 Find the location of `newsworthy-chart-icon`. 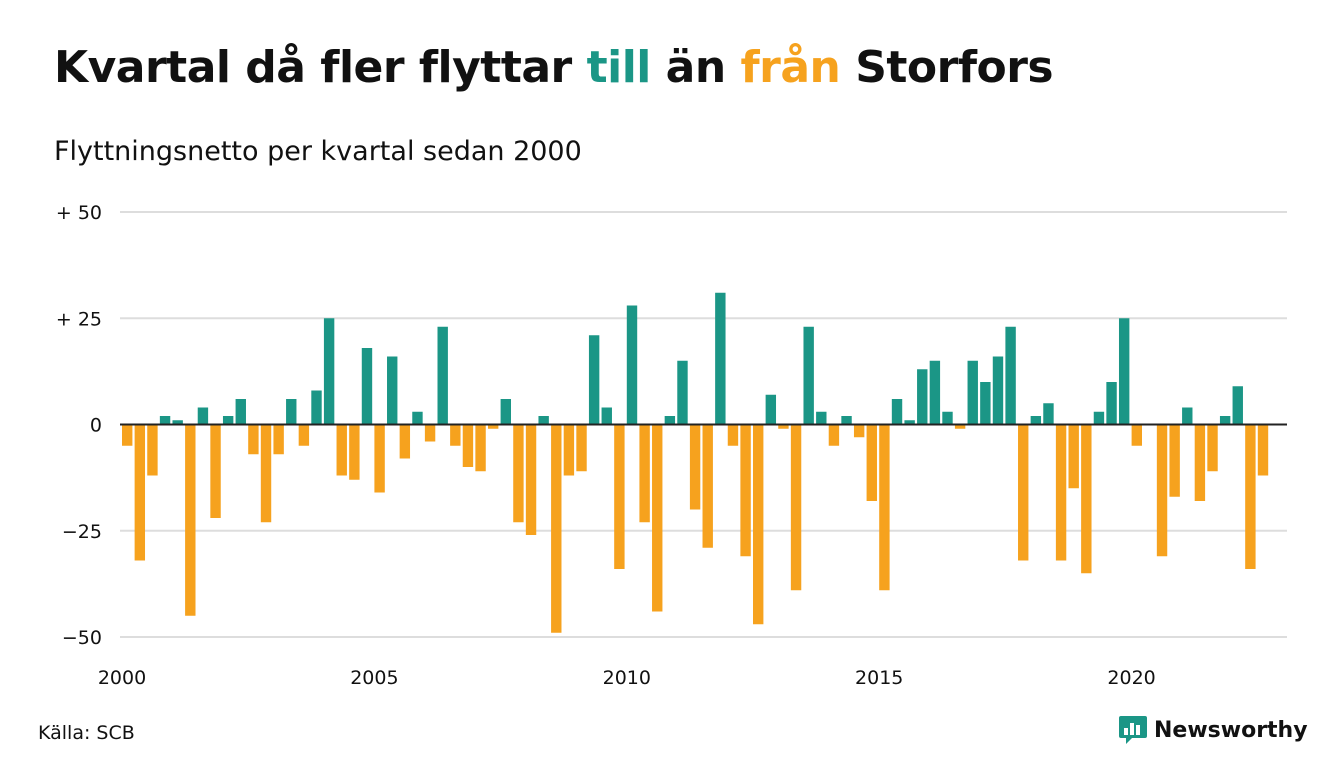

newsworthy-chart-icon is located at coordinates (1133, 730).